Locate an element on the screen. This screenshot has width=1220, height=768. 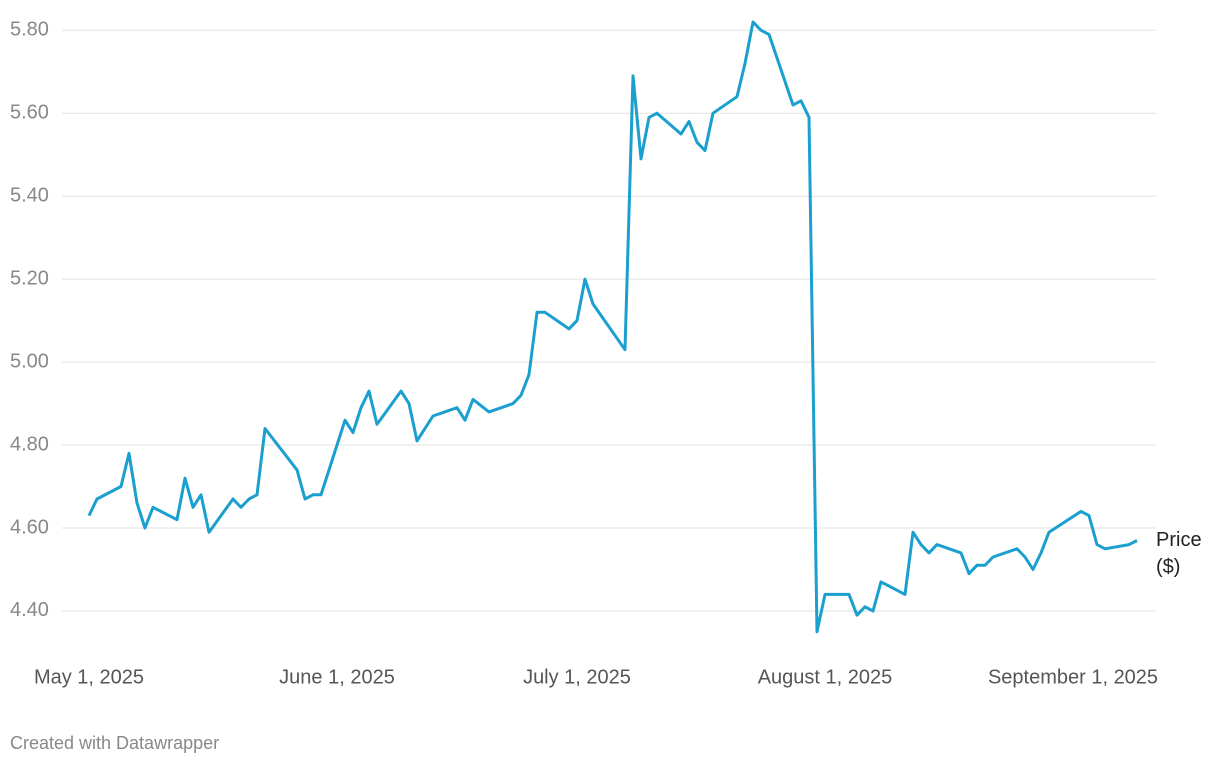
x-tick-label: September 1, 2025 is located at coordinates (1073, 677).